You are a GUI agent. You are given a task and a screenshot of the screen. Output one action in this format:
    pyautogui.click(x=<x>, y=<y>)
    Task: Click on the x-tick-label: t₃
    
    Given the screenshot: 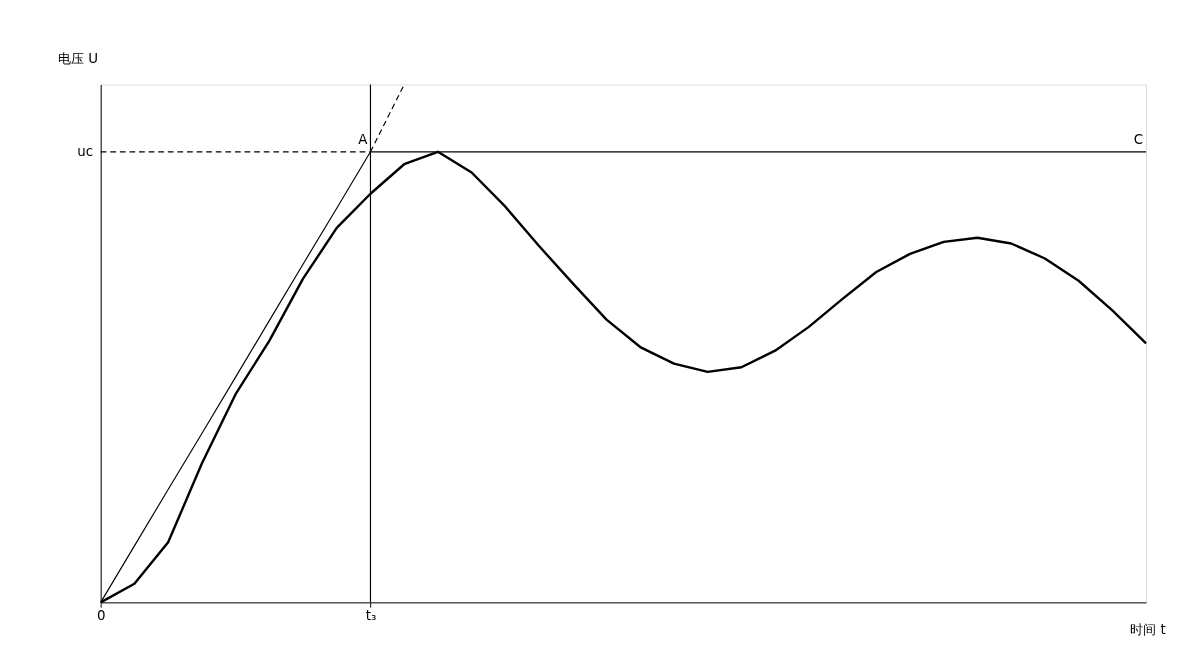 What is the action you would take?
    pyautogui.click(x=371, y=616)
    